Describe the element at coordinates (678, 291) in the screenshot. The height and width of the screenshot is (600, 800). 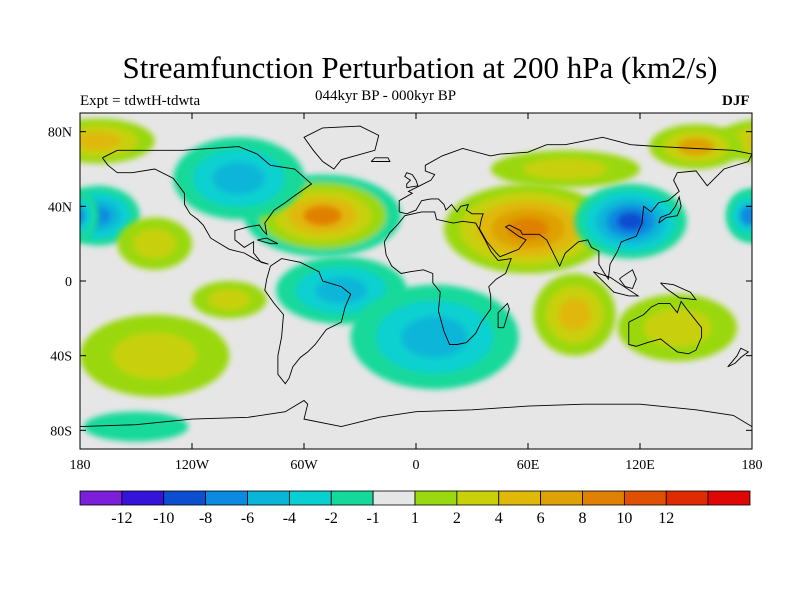
I see `coastline-new-guinea` at that location.